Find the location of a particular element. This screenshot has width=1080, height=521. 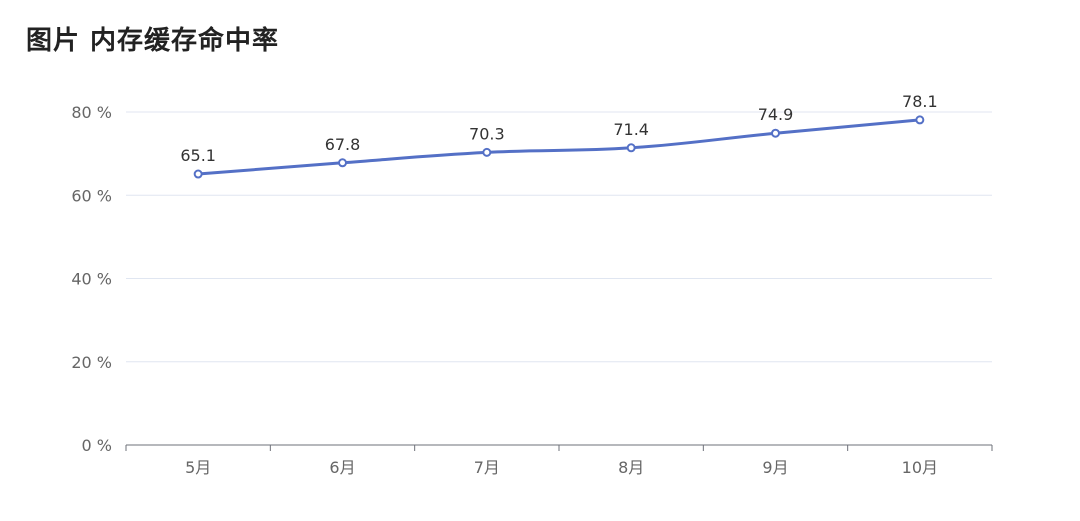

data-label: 67.8 is located at coordinates (343, 144).